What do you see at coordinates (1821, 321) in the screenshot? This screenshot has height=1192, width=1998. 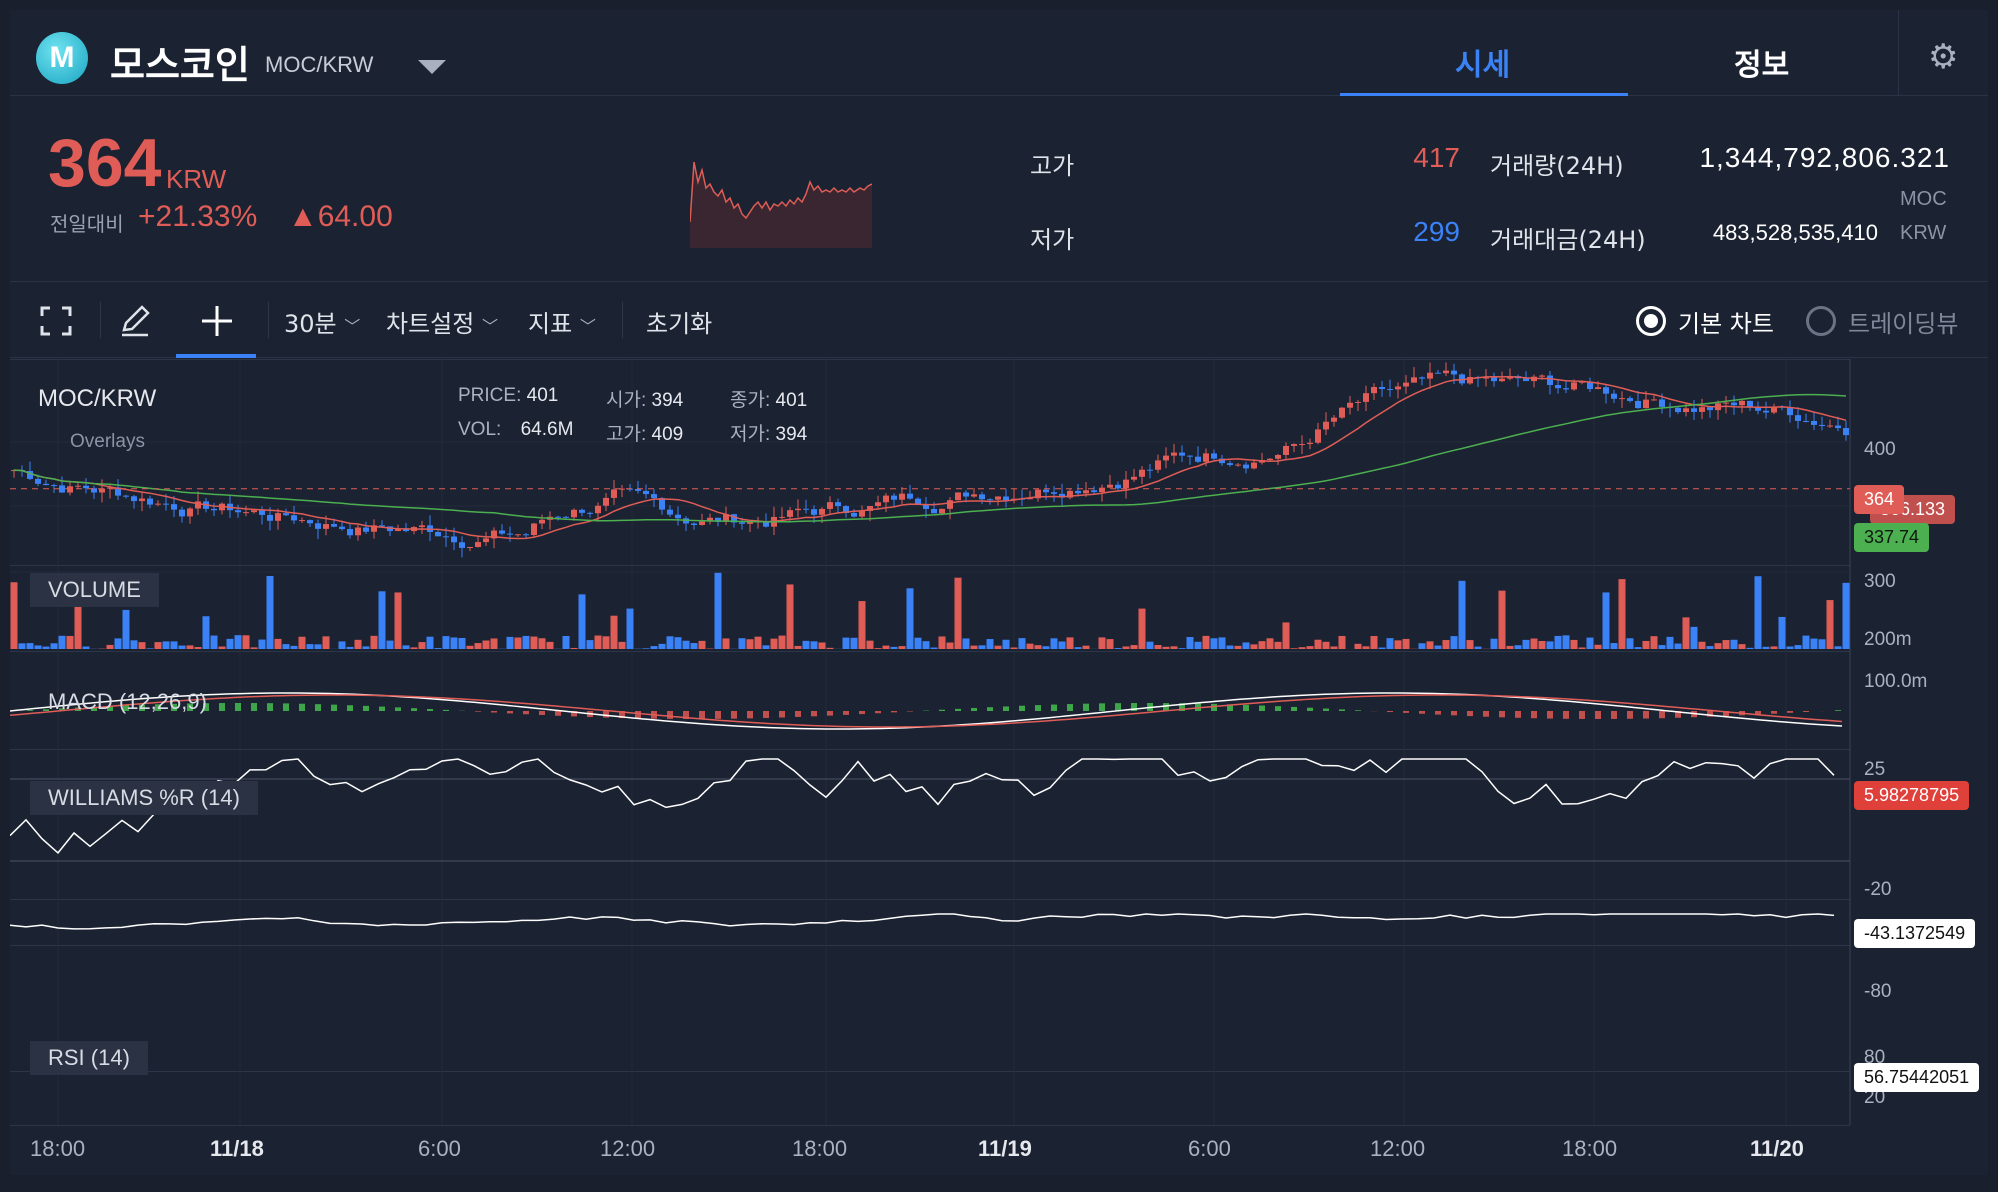 I see `tradingview-radio` at bounding box center [1821, 321].